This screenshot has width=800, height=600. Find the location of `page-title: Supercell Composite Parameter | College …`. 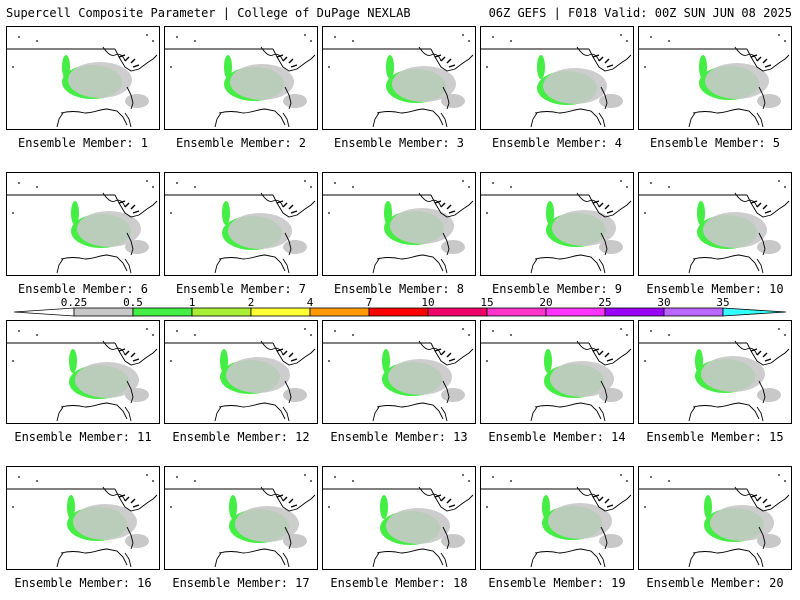

page-title: Supercell Composite Parameter | College … is located at coordinates (208, 13).